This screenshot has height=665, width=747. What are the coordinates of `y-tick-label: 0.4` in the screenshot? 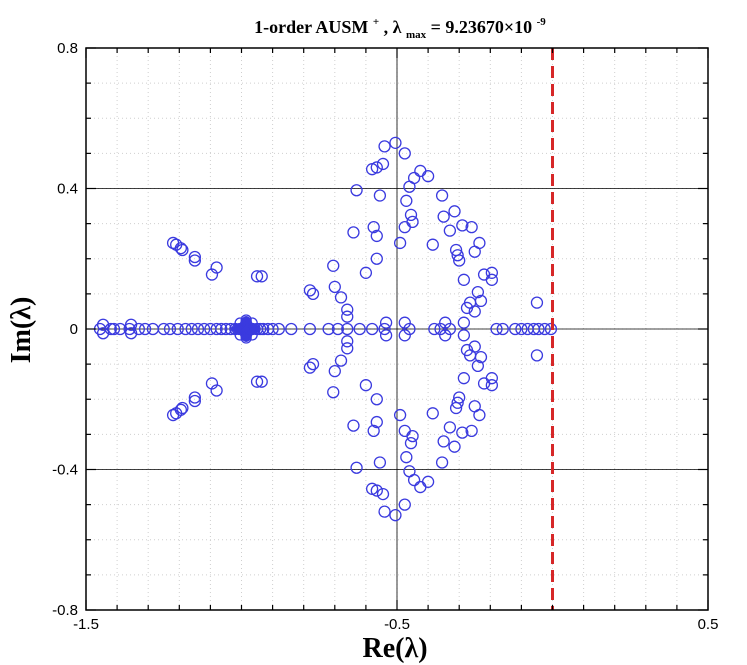 It's located at (67, 189).